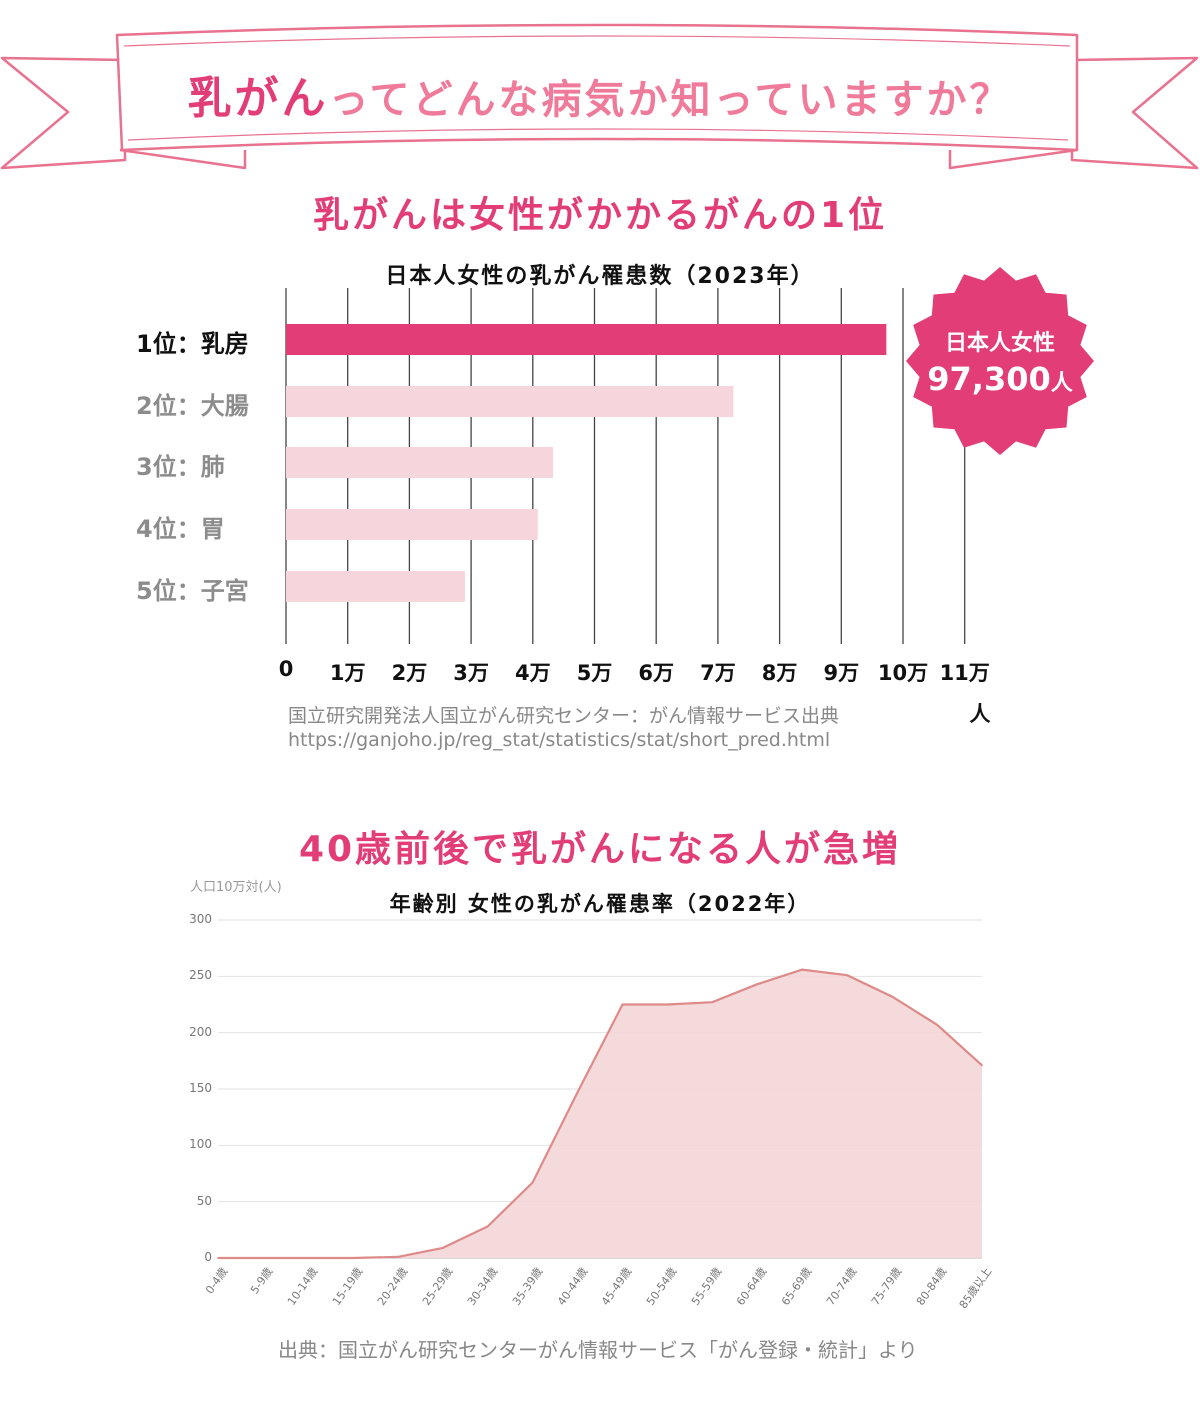  Describe the element at coordinates (200, 1031) in the screenshot. I see `area-y-tick-label: 200` at that location.